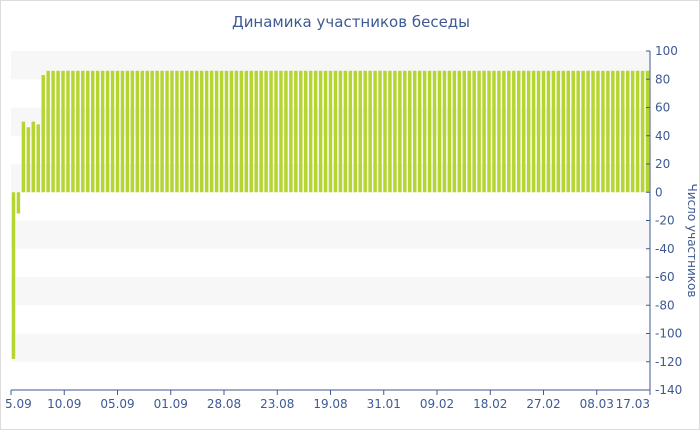  Describe the element at coordinates (171, 404) in the screenshot. I see `x-tick-label: 01.09` at that location.